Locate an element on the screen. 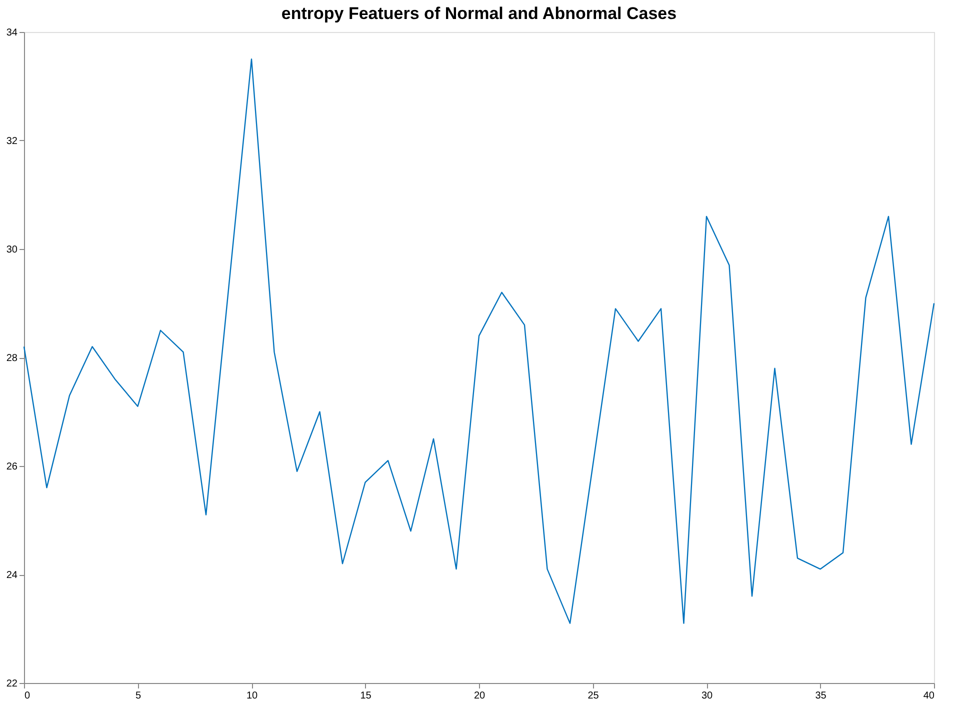 Image resolution: width=958 pixels, height=711 pixels. x-tick-label: 30 is located at coordinates (707, 696).